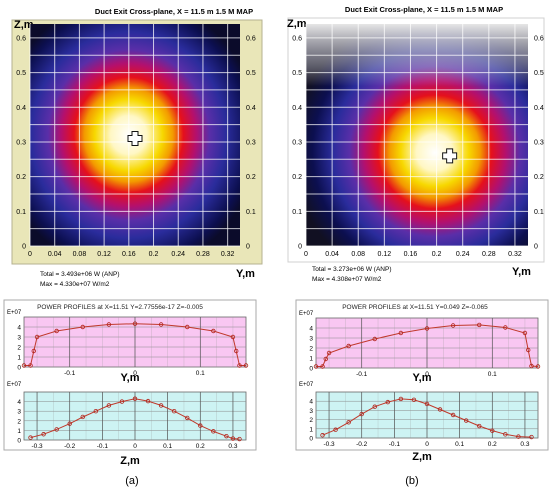 Image resolution: width=550 pixels, height=492 pixels. I want to click on z-tick-label-right: 0.5, so click(251, 73).